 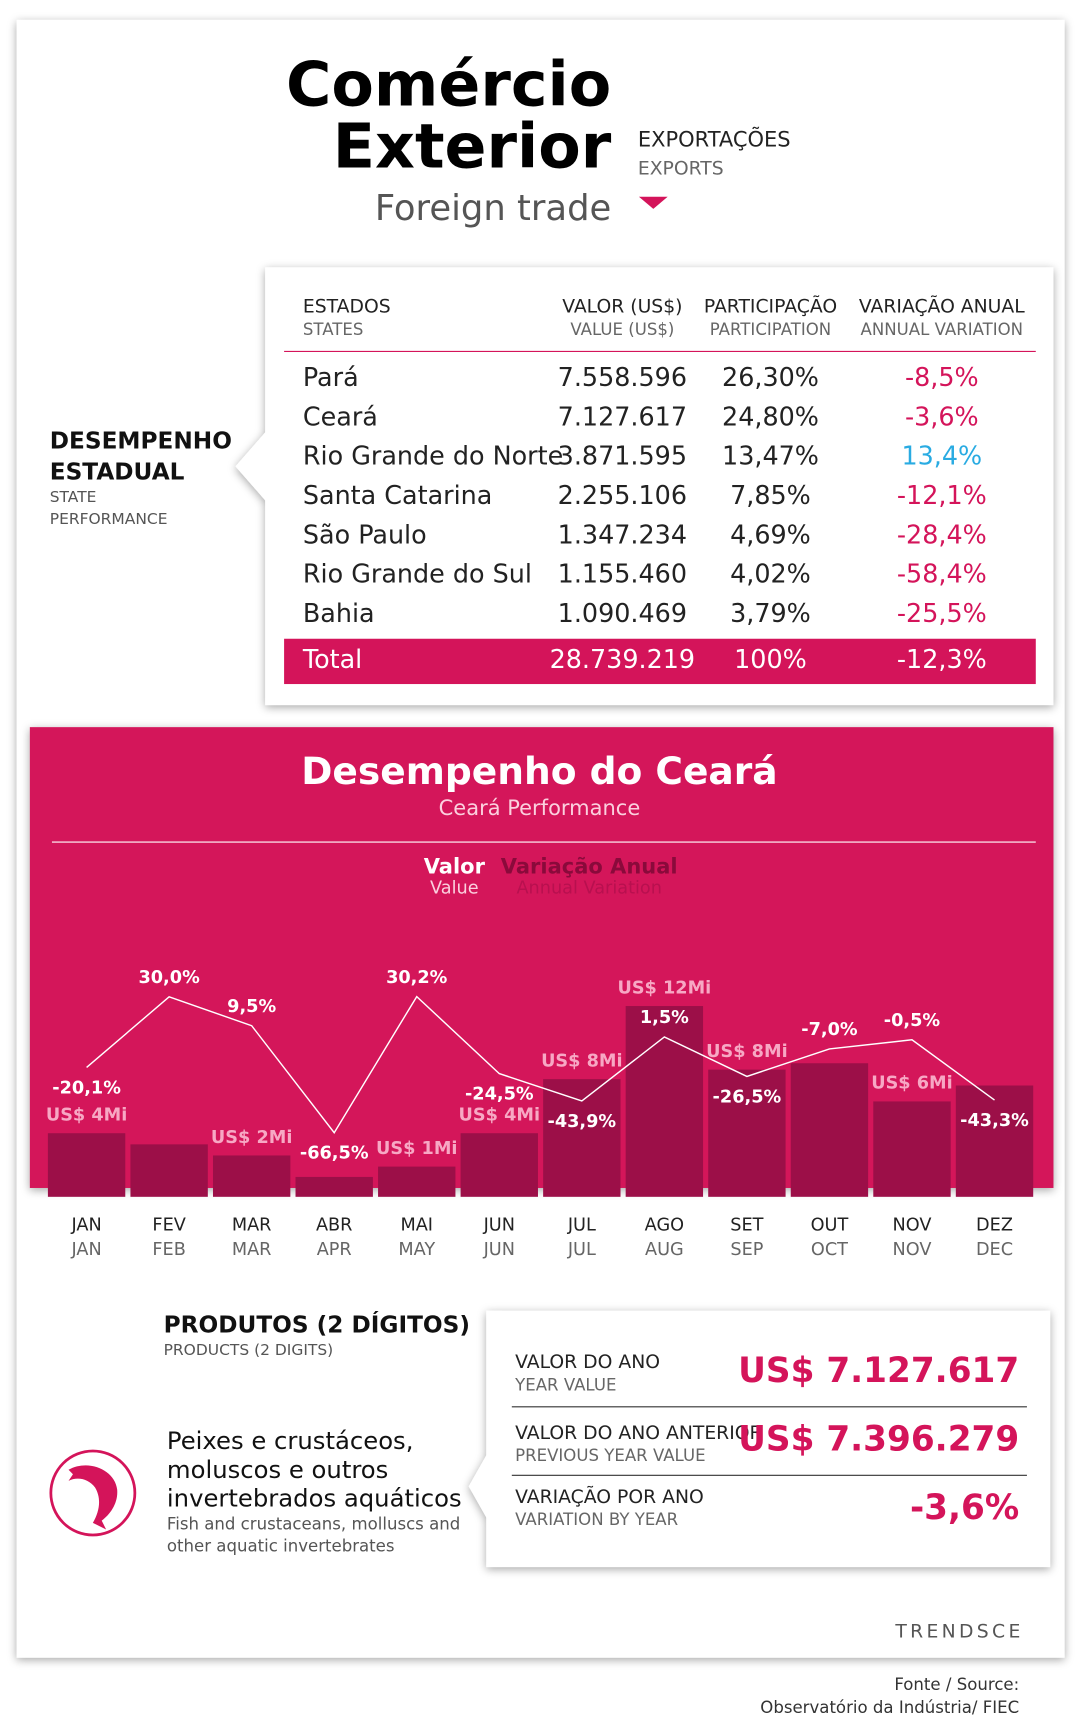 I want to click on subtitle: Foreign trade, so click(x=493, y=208).